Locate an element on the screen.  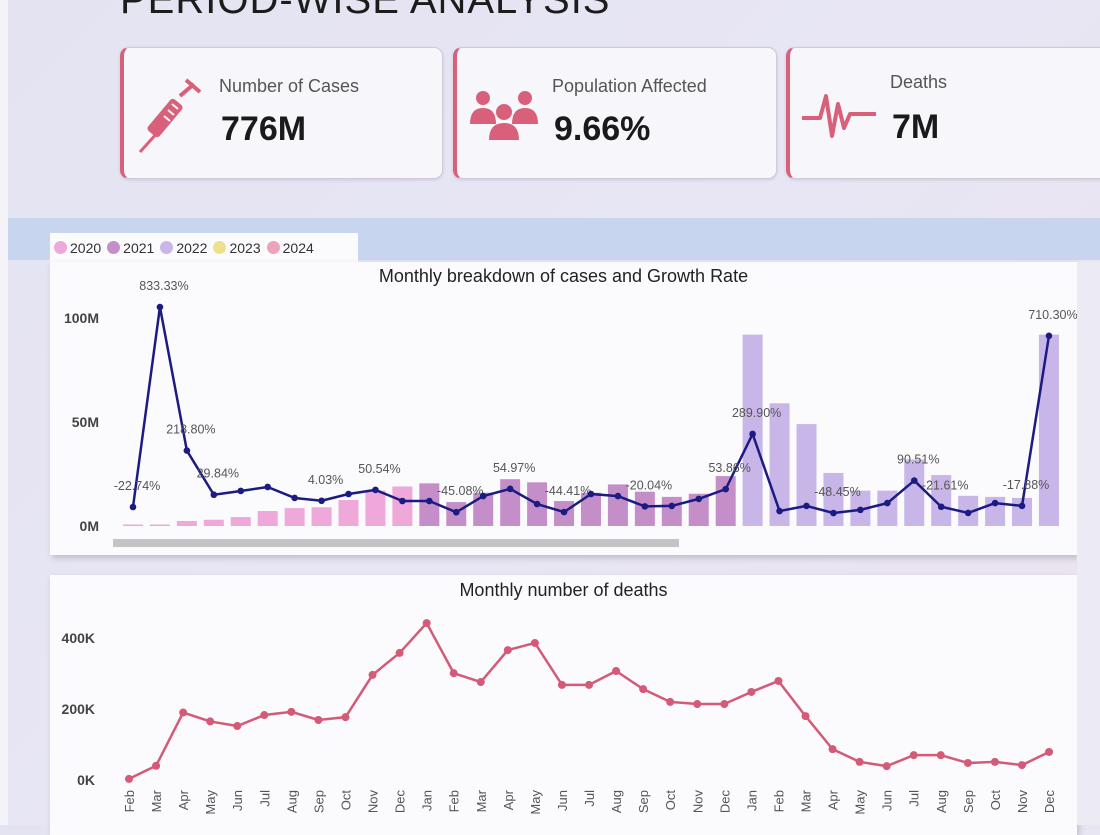
legend-label: 2020 is located at coordinates (86, 247).